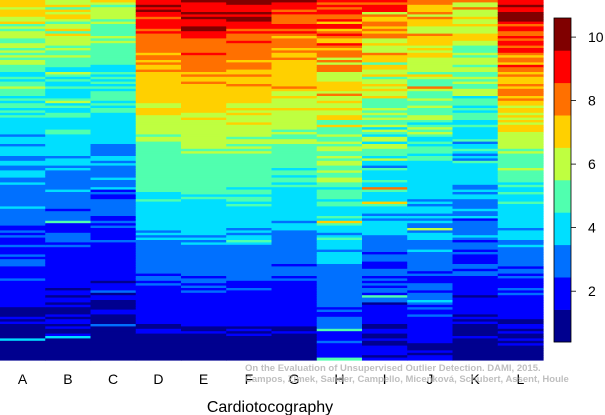 This screenshot has width=605, height=415. What do you see at coordinates (429, 379) in the screenshot?
I see `x-tick-J: J` at bounding box center [429, 379].